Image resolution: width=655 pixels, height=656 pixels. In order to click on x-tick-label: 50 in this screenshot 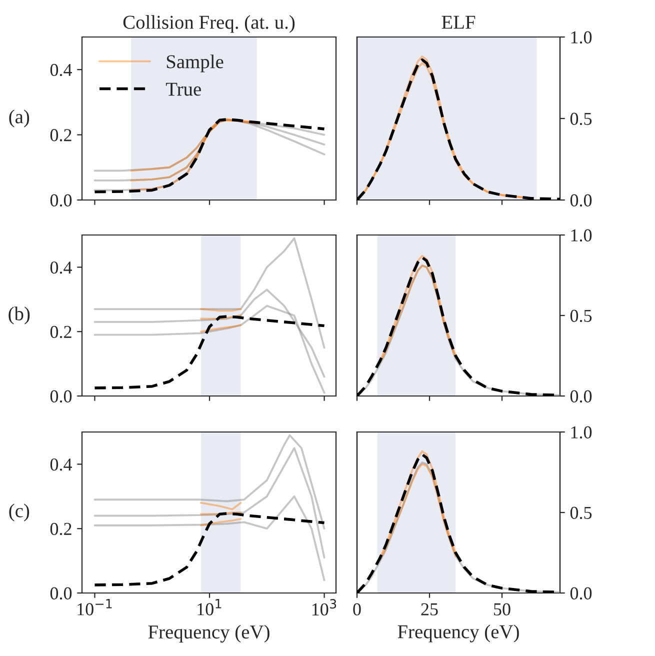, I will do `click(502, 609)`.